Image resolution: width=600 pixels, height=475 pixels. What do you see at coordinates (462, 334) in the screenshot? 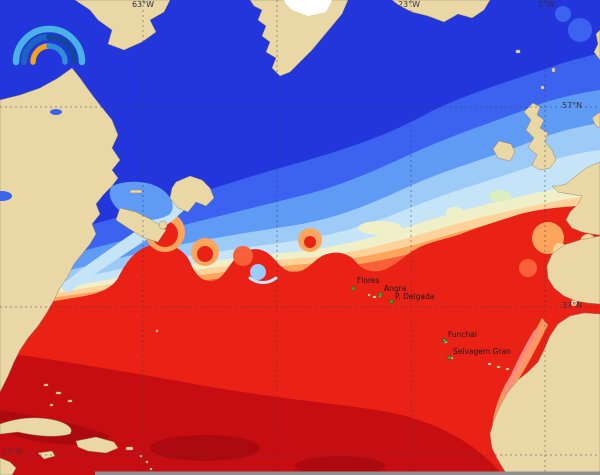
I see `place-label: Funchal` at bounding box center [462, 334].